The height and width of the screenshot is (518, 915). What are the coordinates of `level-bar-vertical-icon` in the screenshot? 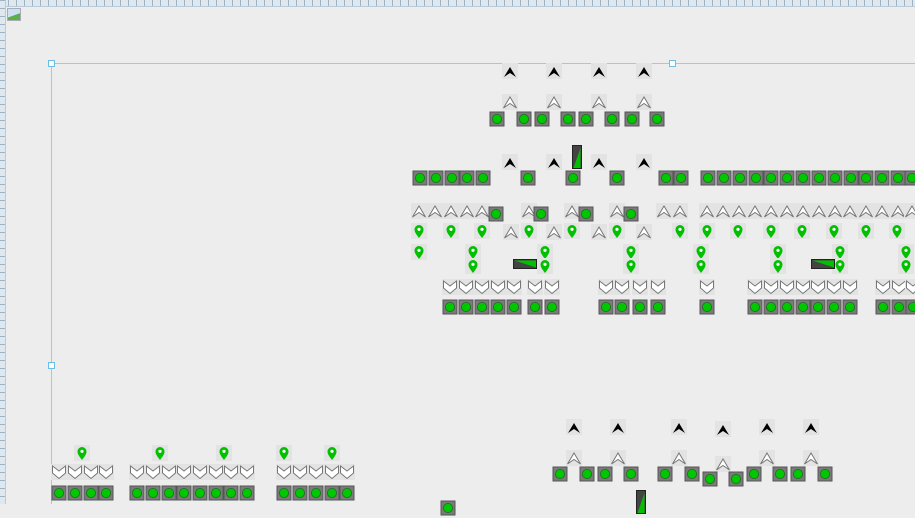 It's located at (641, 502).